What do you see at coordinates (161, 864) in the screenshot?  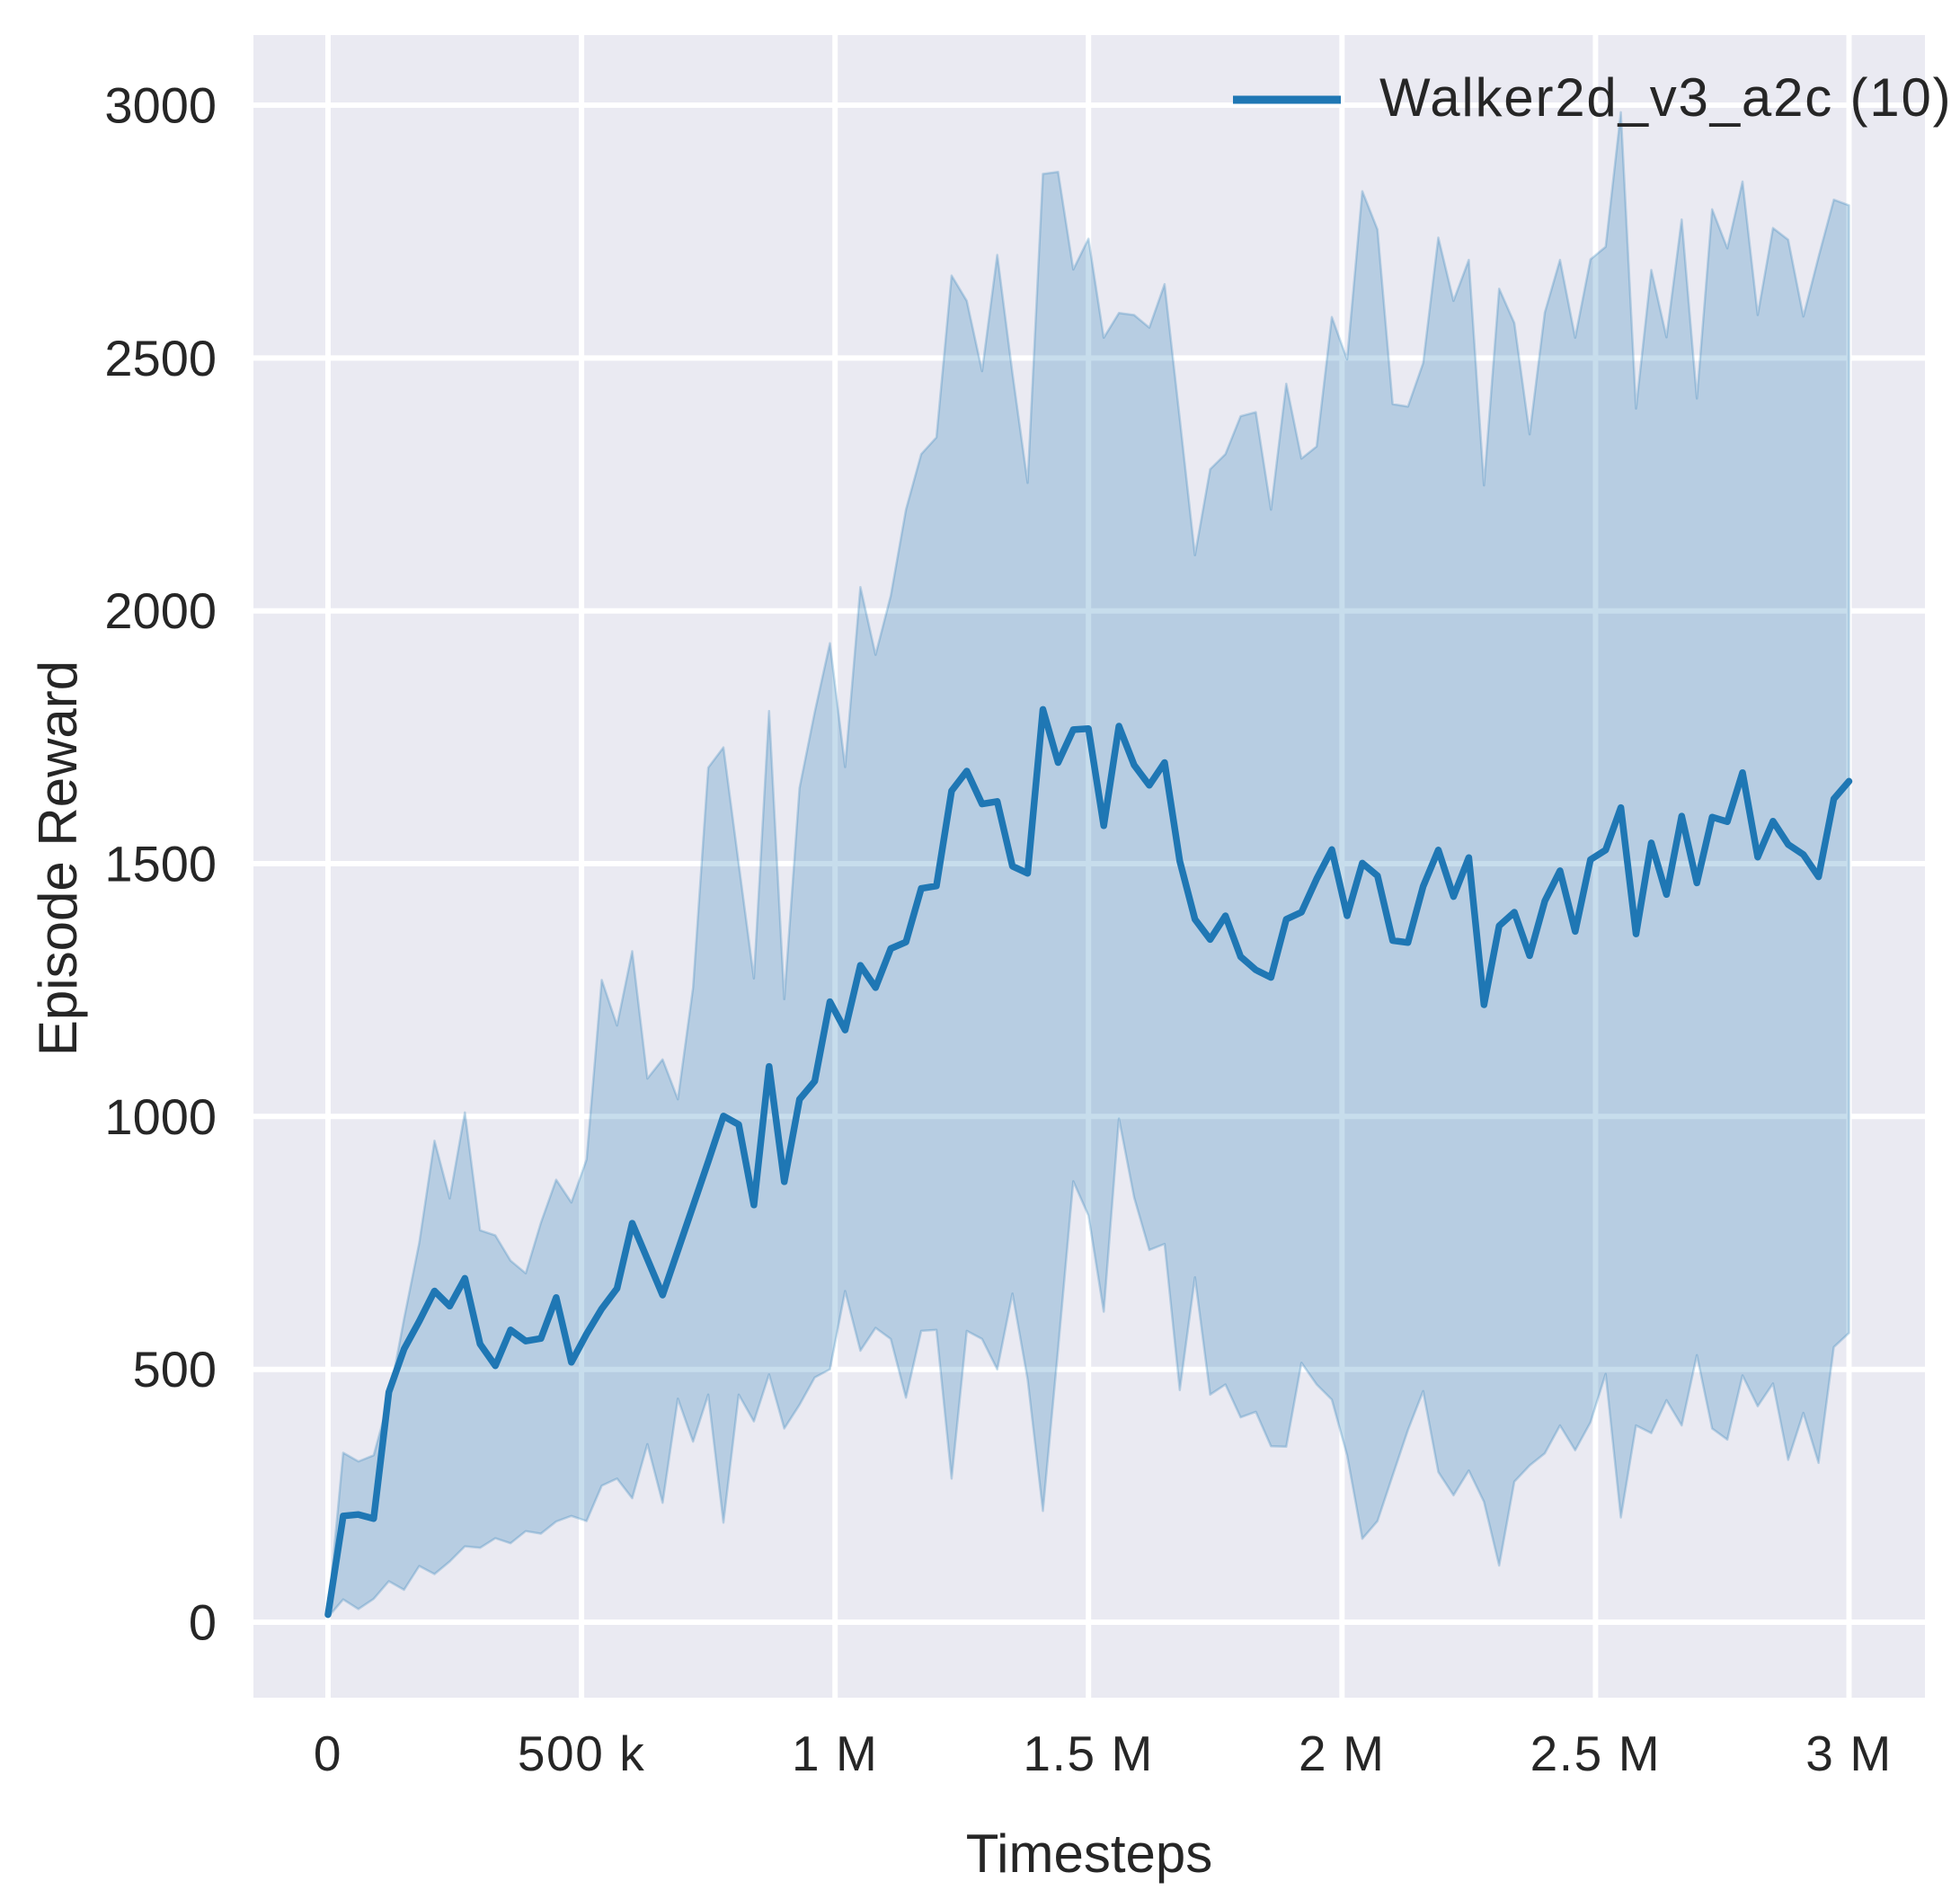 I see `svg-text: 1500` at bounding box center [161, 864].